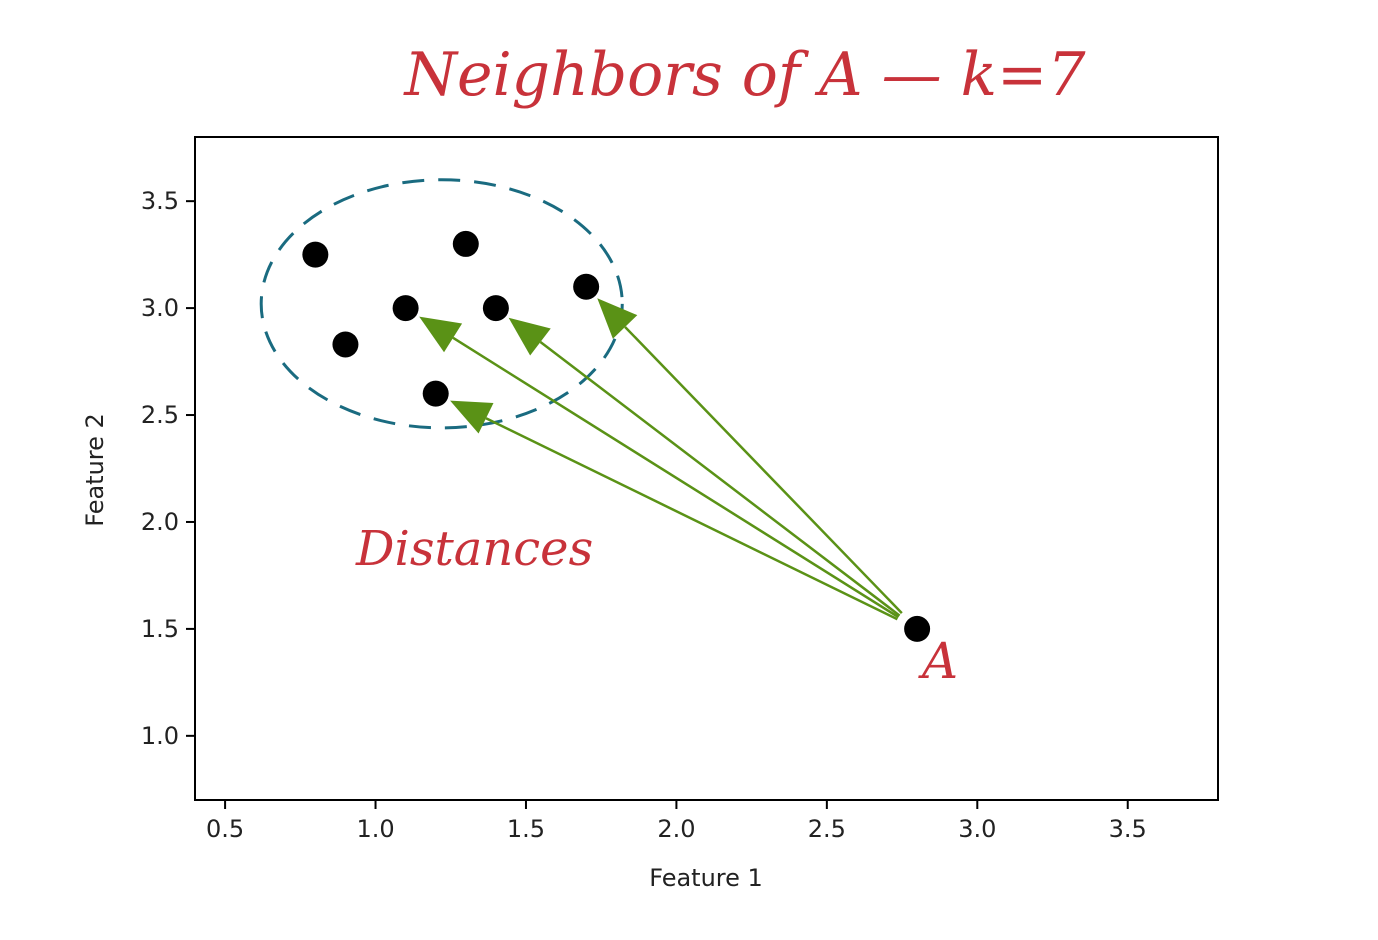 This screenshot has height=940, width=1378. What do you see at coordinates (827, 829) in the screenshot?
I see `x-tick-label: 2.5` at bounding box center [827, 829].